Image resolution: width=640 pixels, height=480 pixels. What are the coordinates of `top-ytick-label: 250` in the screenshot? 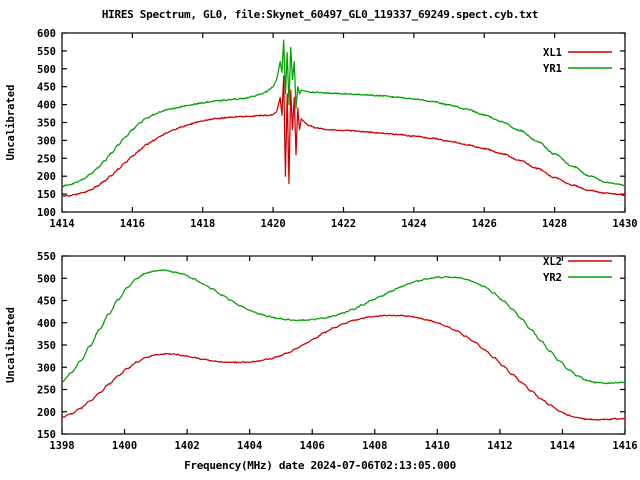 It's located at (46, 159).